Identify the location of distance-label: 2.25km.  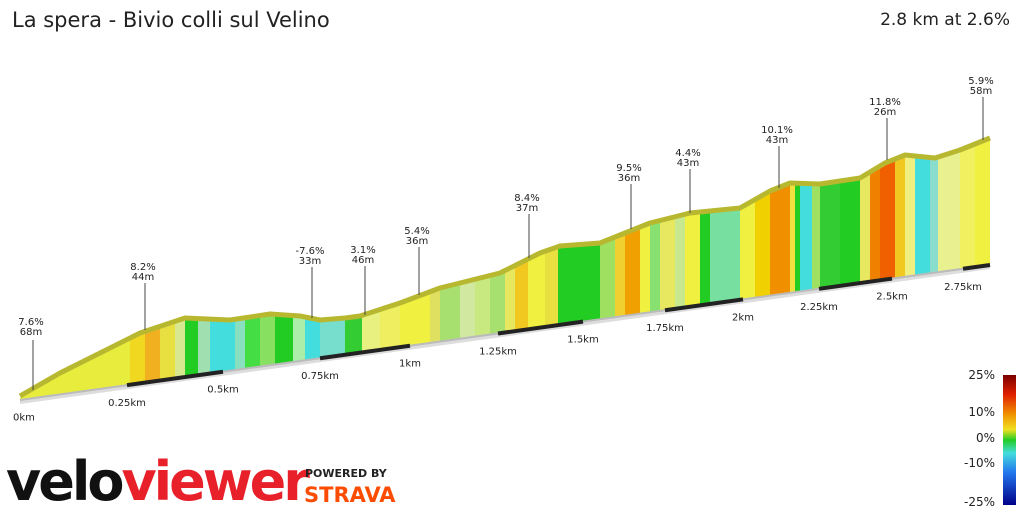
(819, 307).